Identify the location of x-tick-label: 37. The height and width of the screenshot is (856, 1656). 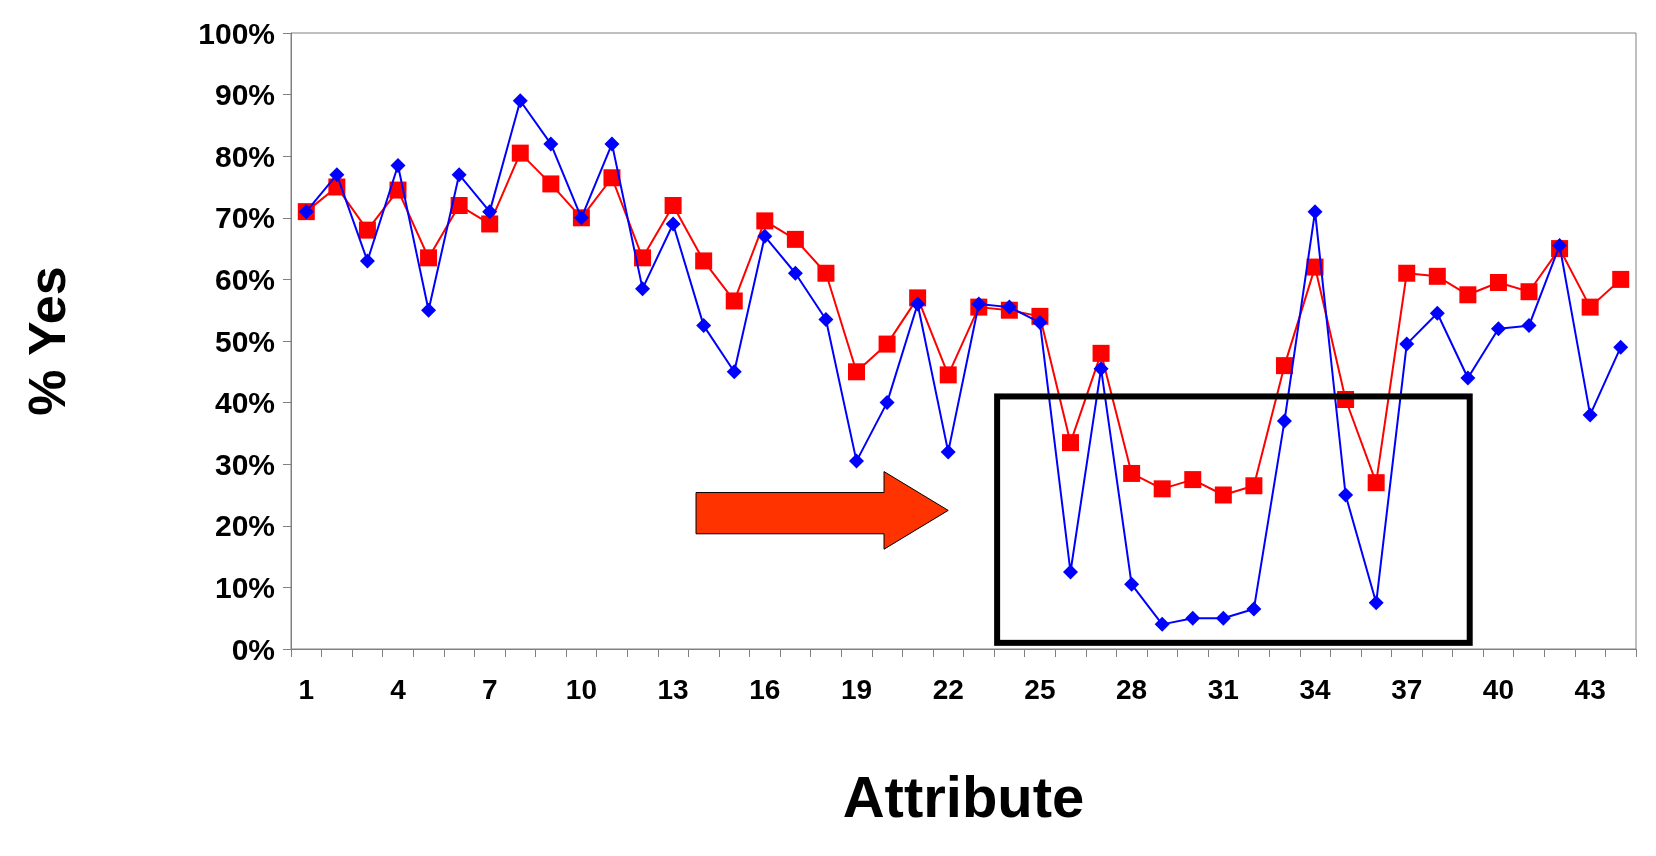
(1407, 689).